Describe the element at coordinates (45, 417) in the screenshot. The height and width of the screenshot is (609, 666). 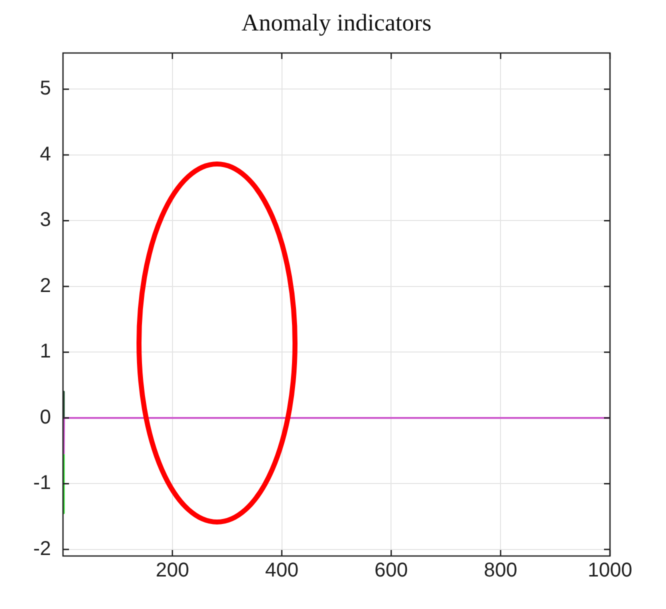
I see `y-tick-label: 0` at that location.